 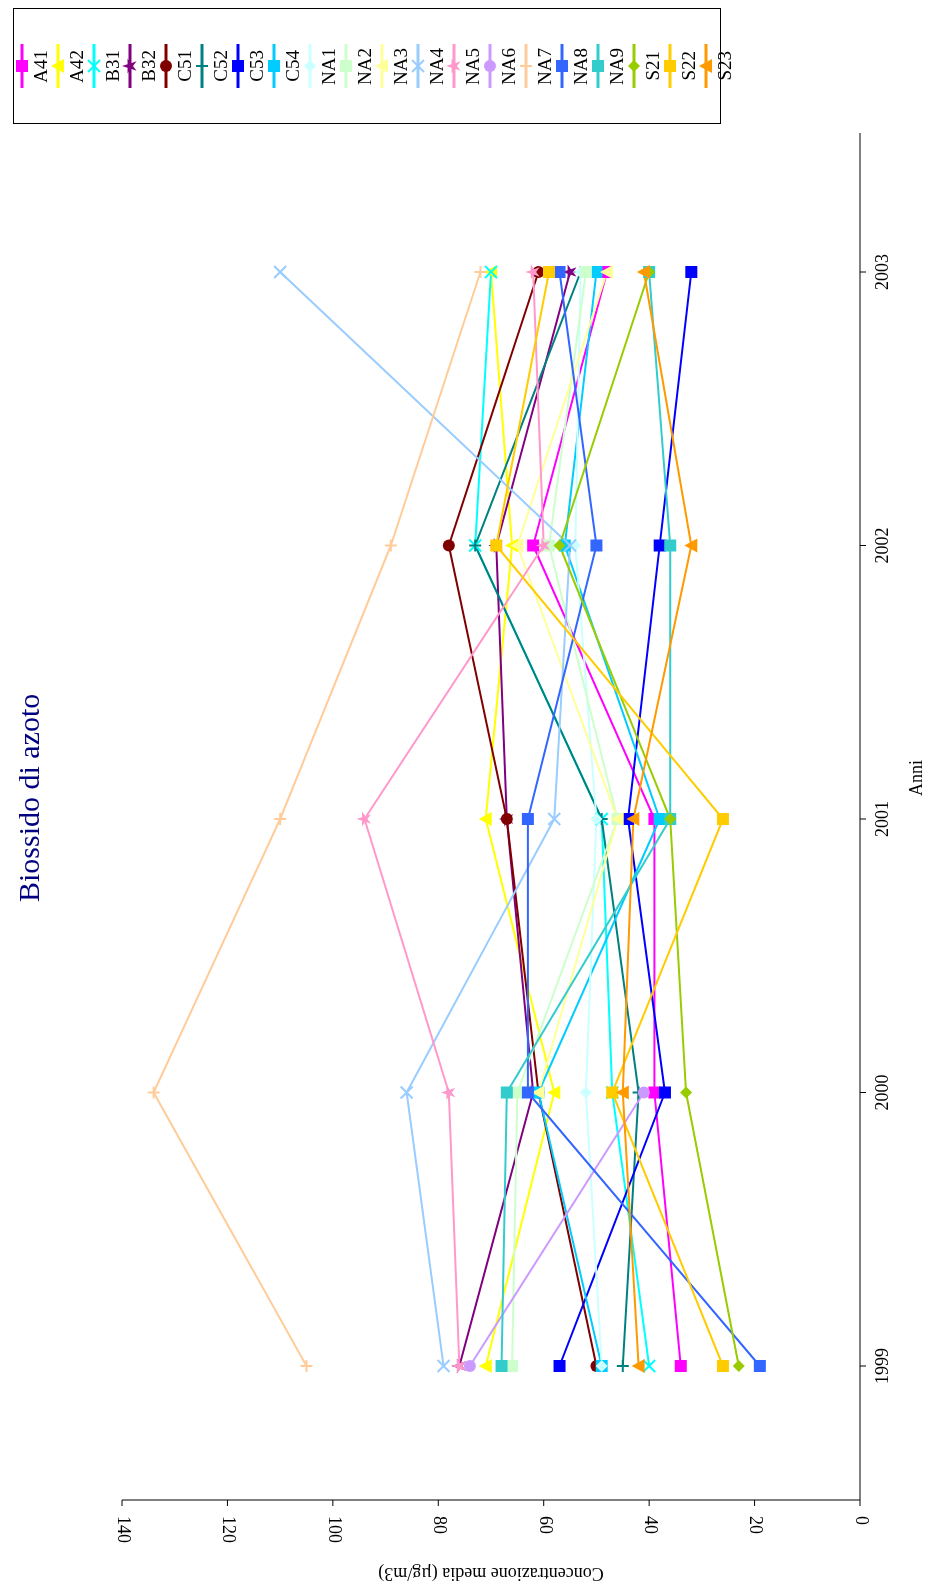 I want to click on x-axis-title: Concentrazione media (µg/m3), so click(x=491, y=1573).